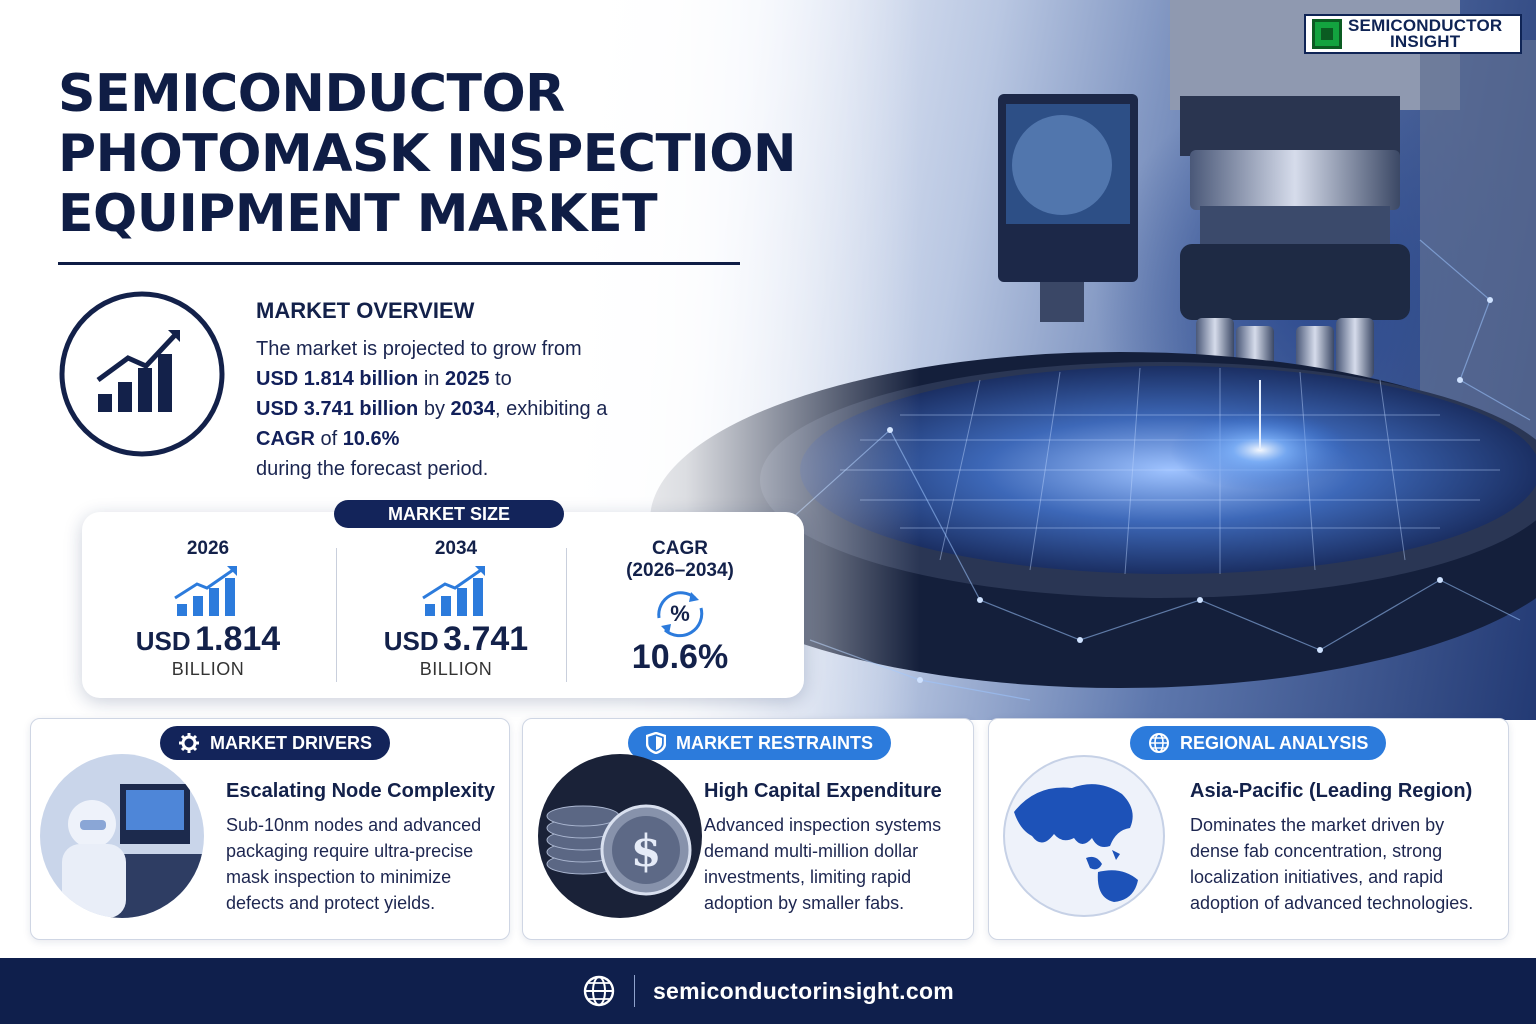 This screenshot has height=1024, width=1536. What do you see at coordinates (354, 825) in the screenshot?
I see `drivers-line: Sub-10nm nodes and advanced` at bounding box center [354, 825].